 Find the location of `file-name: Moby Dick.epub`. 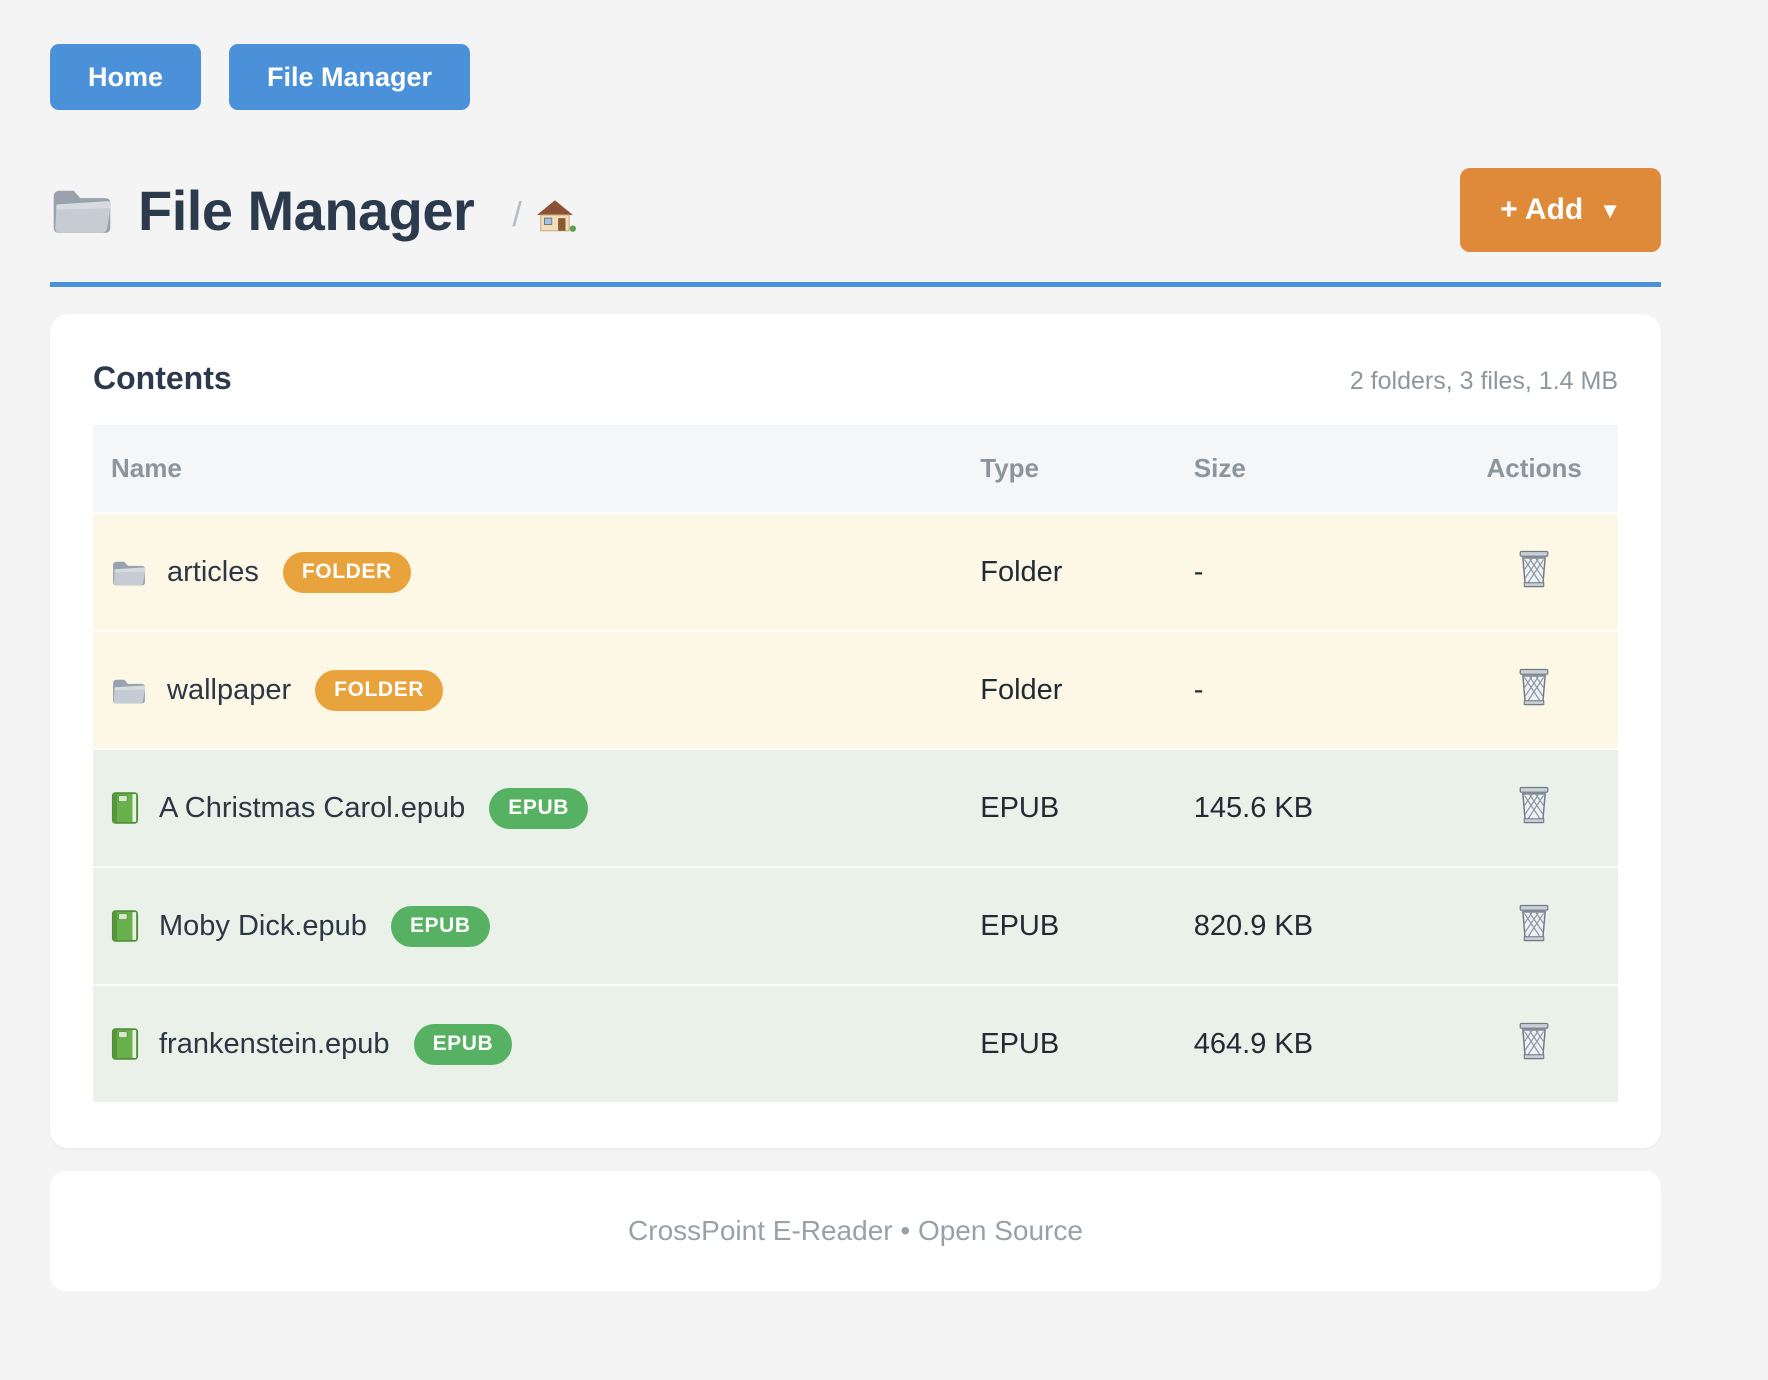

file-name: Moby Dick.epub is located at coordinates (263, 925).